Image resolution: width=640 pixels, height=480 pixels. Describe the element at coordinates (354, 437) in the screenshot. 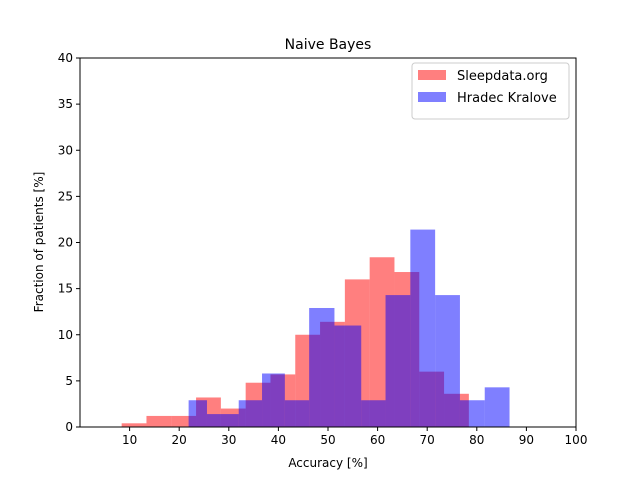

I see `x-axis: 10 20 30 40 50 60 70 80 90 100` at that location.